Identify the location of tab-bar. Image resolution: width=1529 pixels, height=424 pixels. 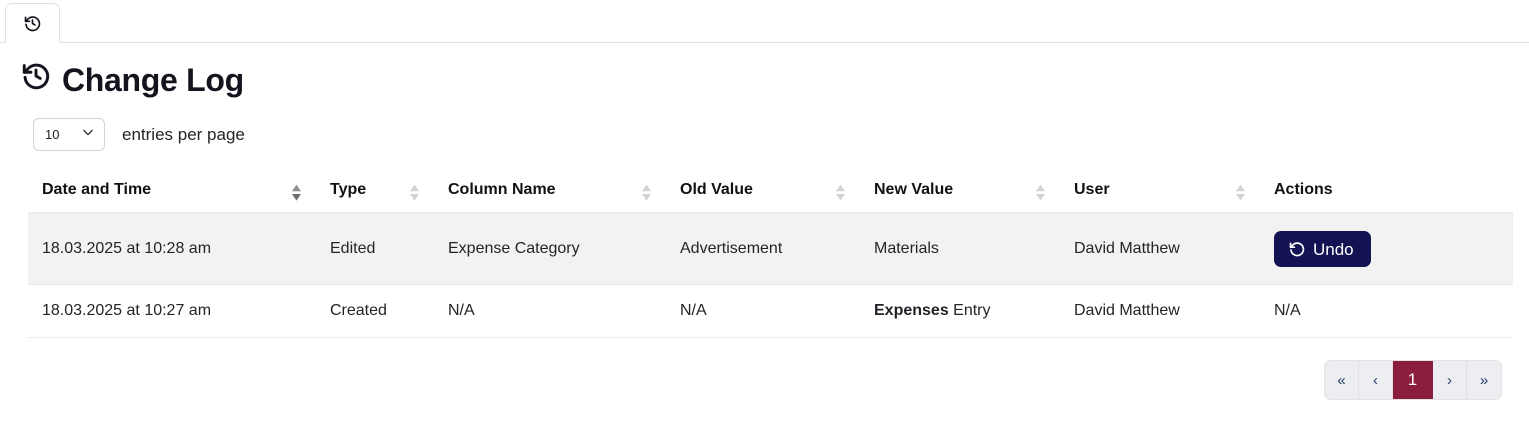
(764, 21).